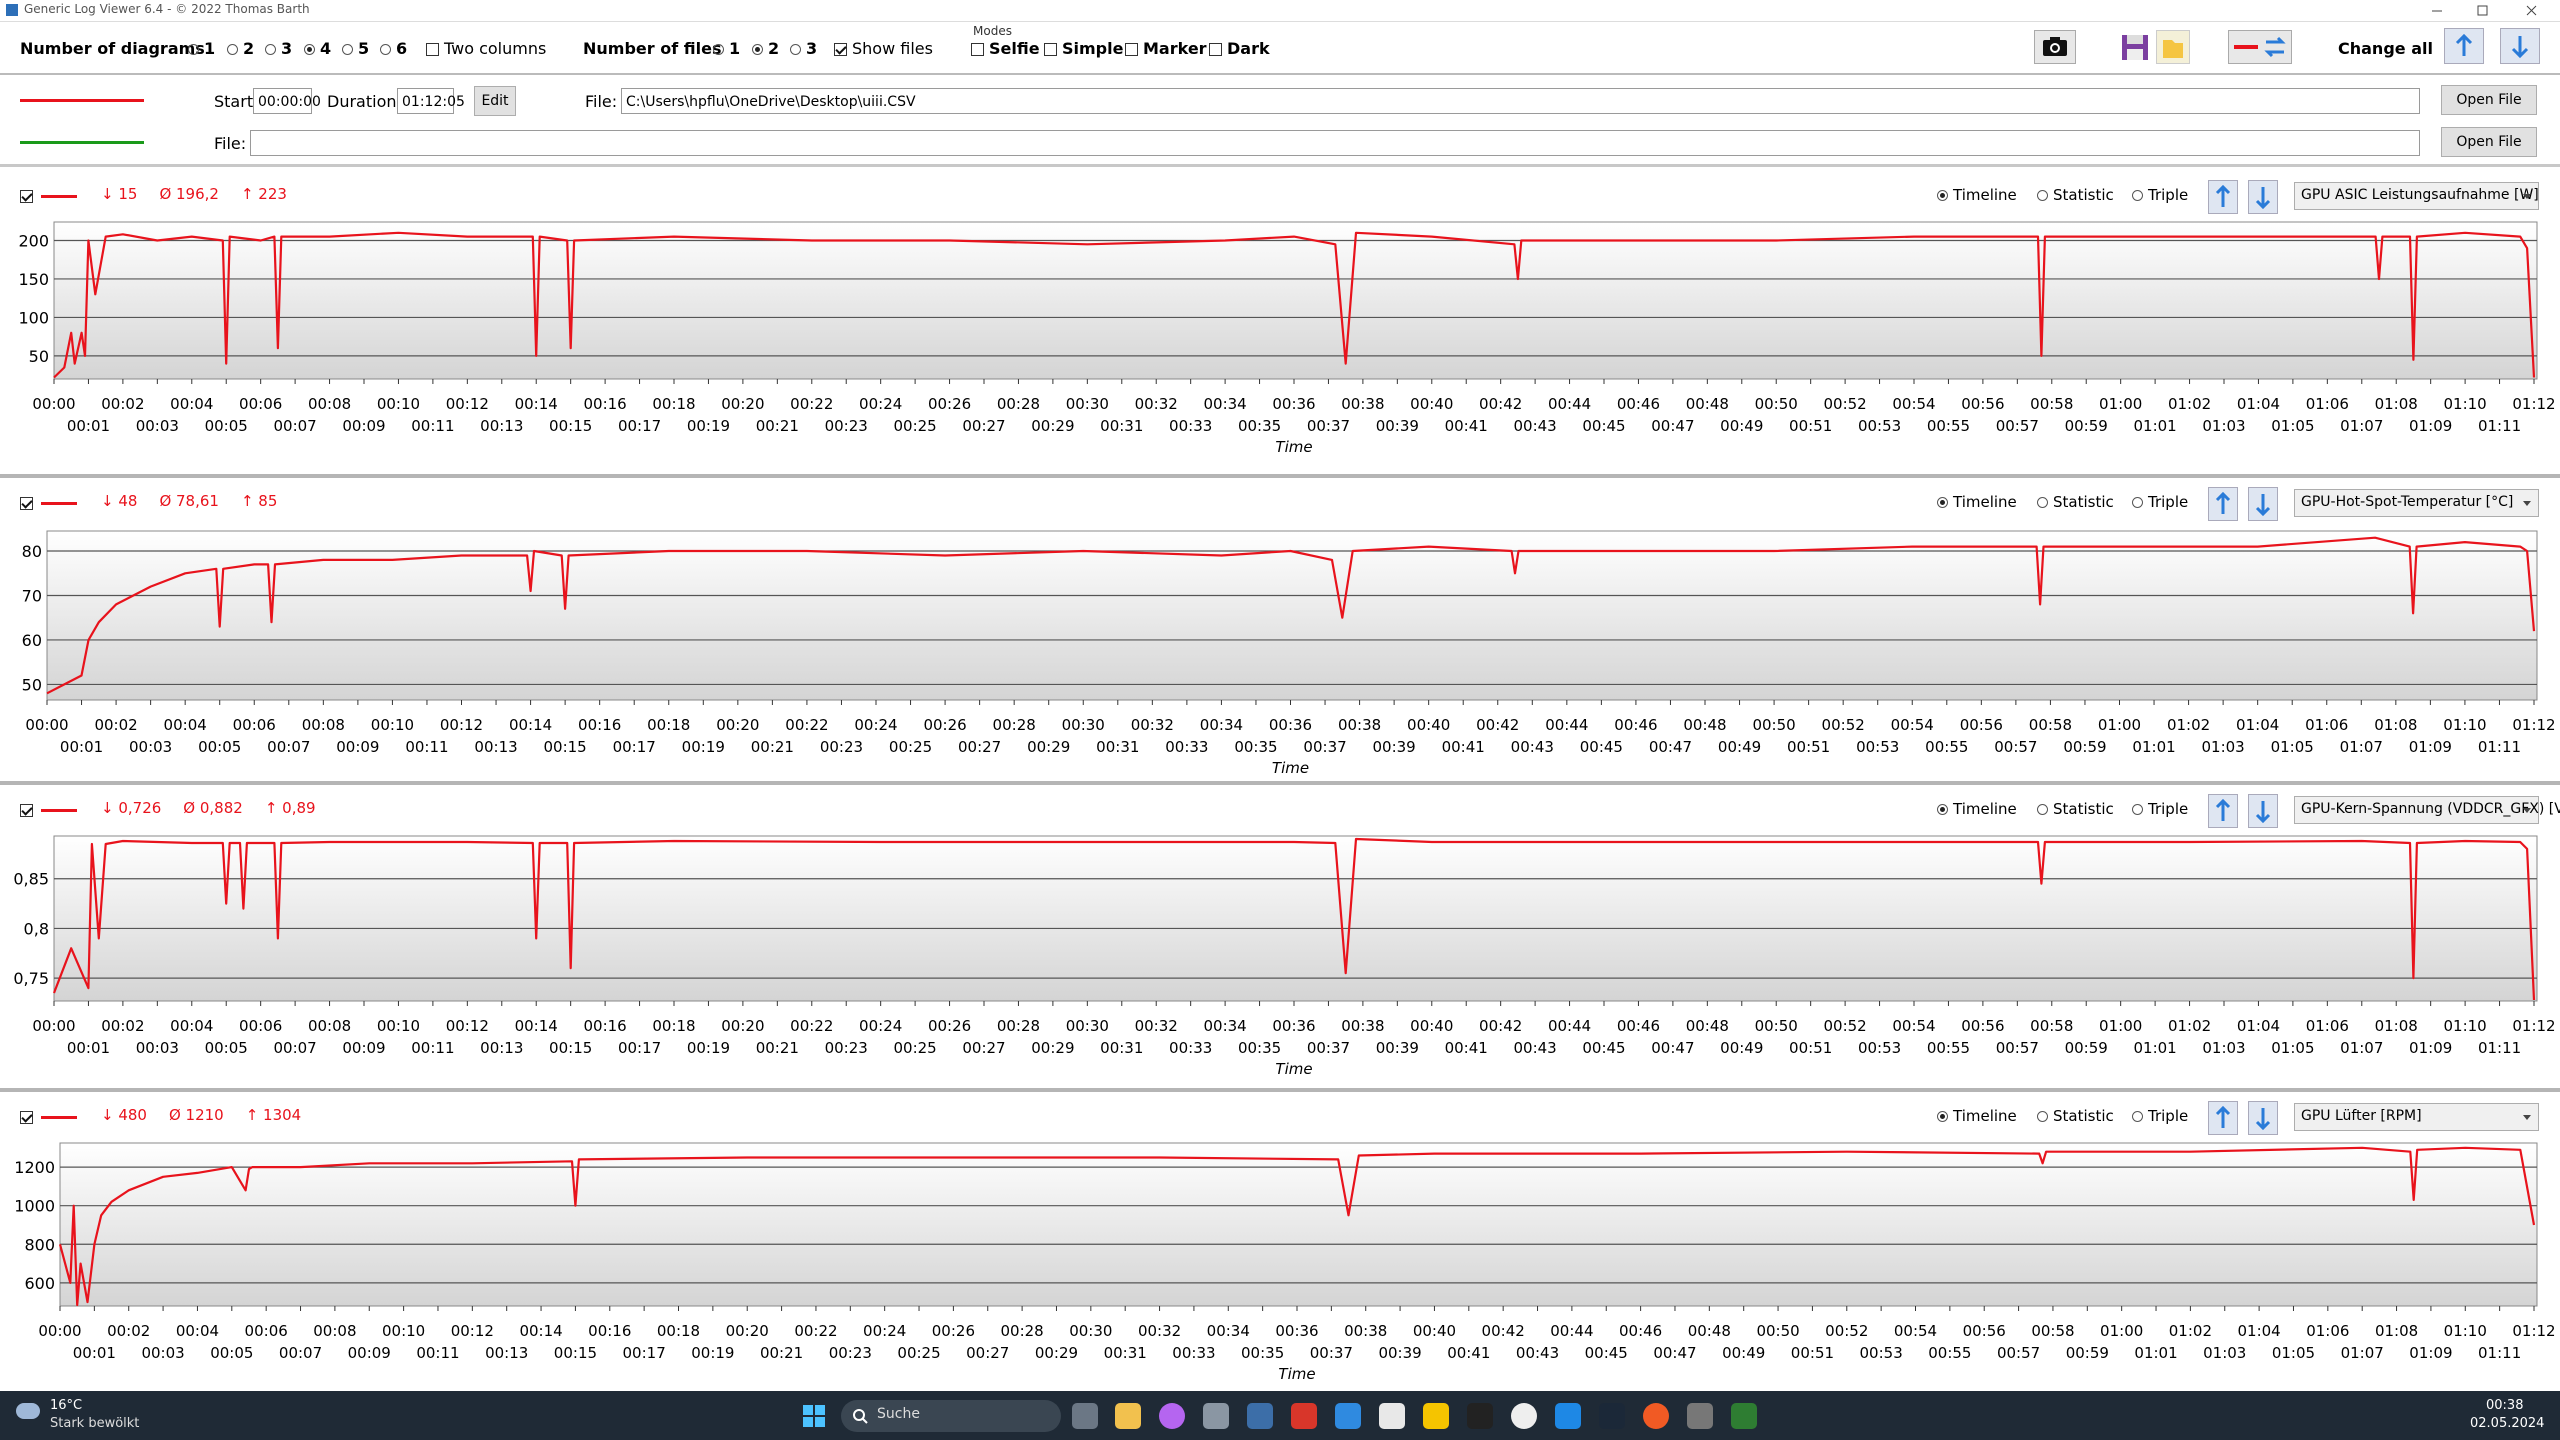 The height and width of the screenshot is (1440, 2560). I want to click on save-button, so click(2135, 47).